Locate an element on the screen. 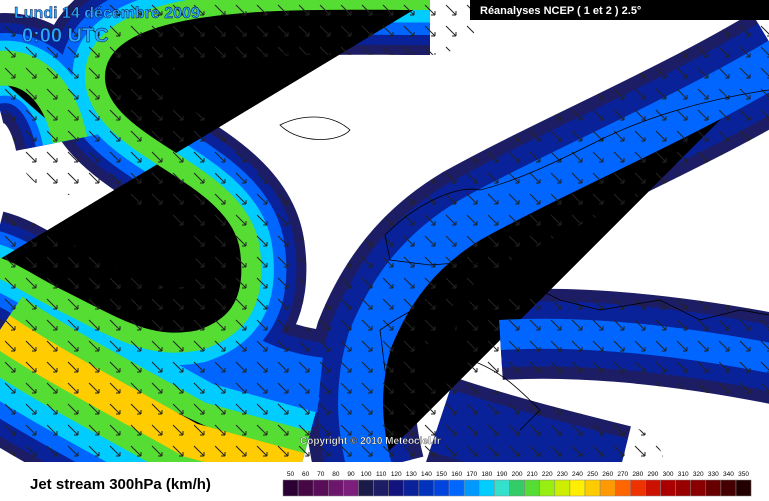 The width and height of the screenshot is (769, 501). legend-label: 230 is located at coordinates (562, 474).